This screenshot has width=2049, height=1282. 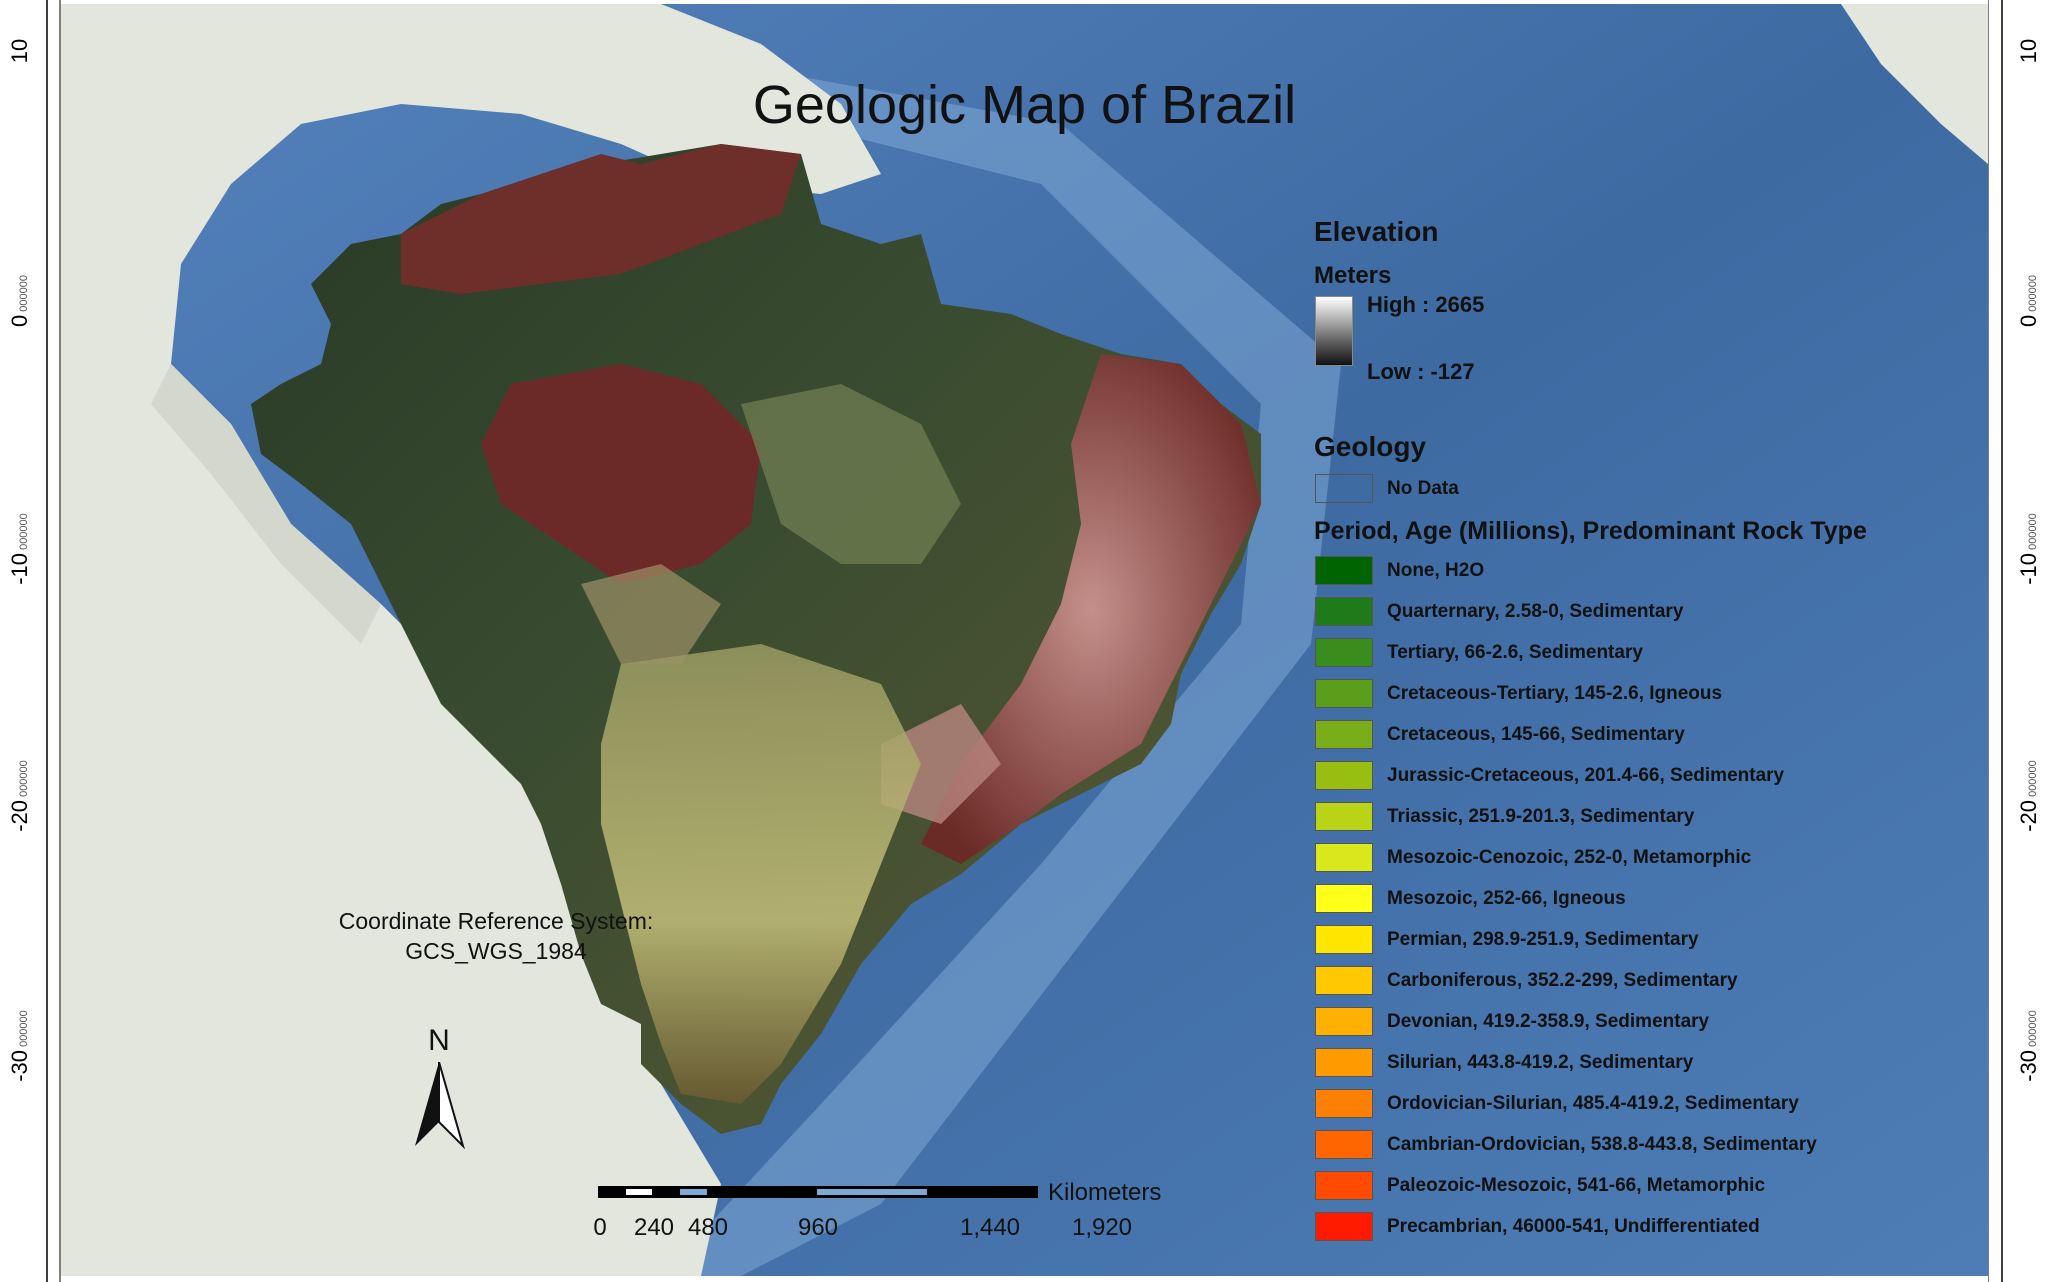 I want to click on north-label: N, so click(x=439, y=1040).